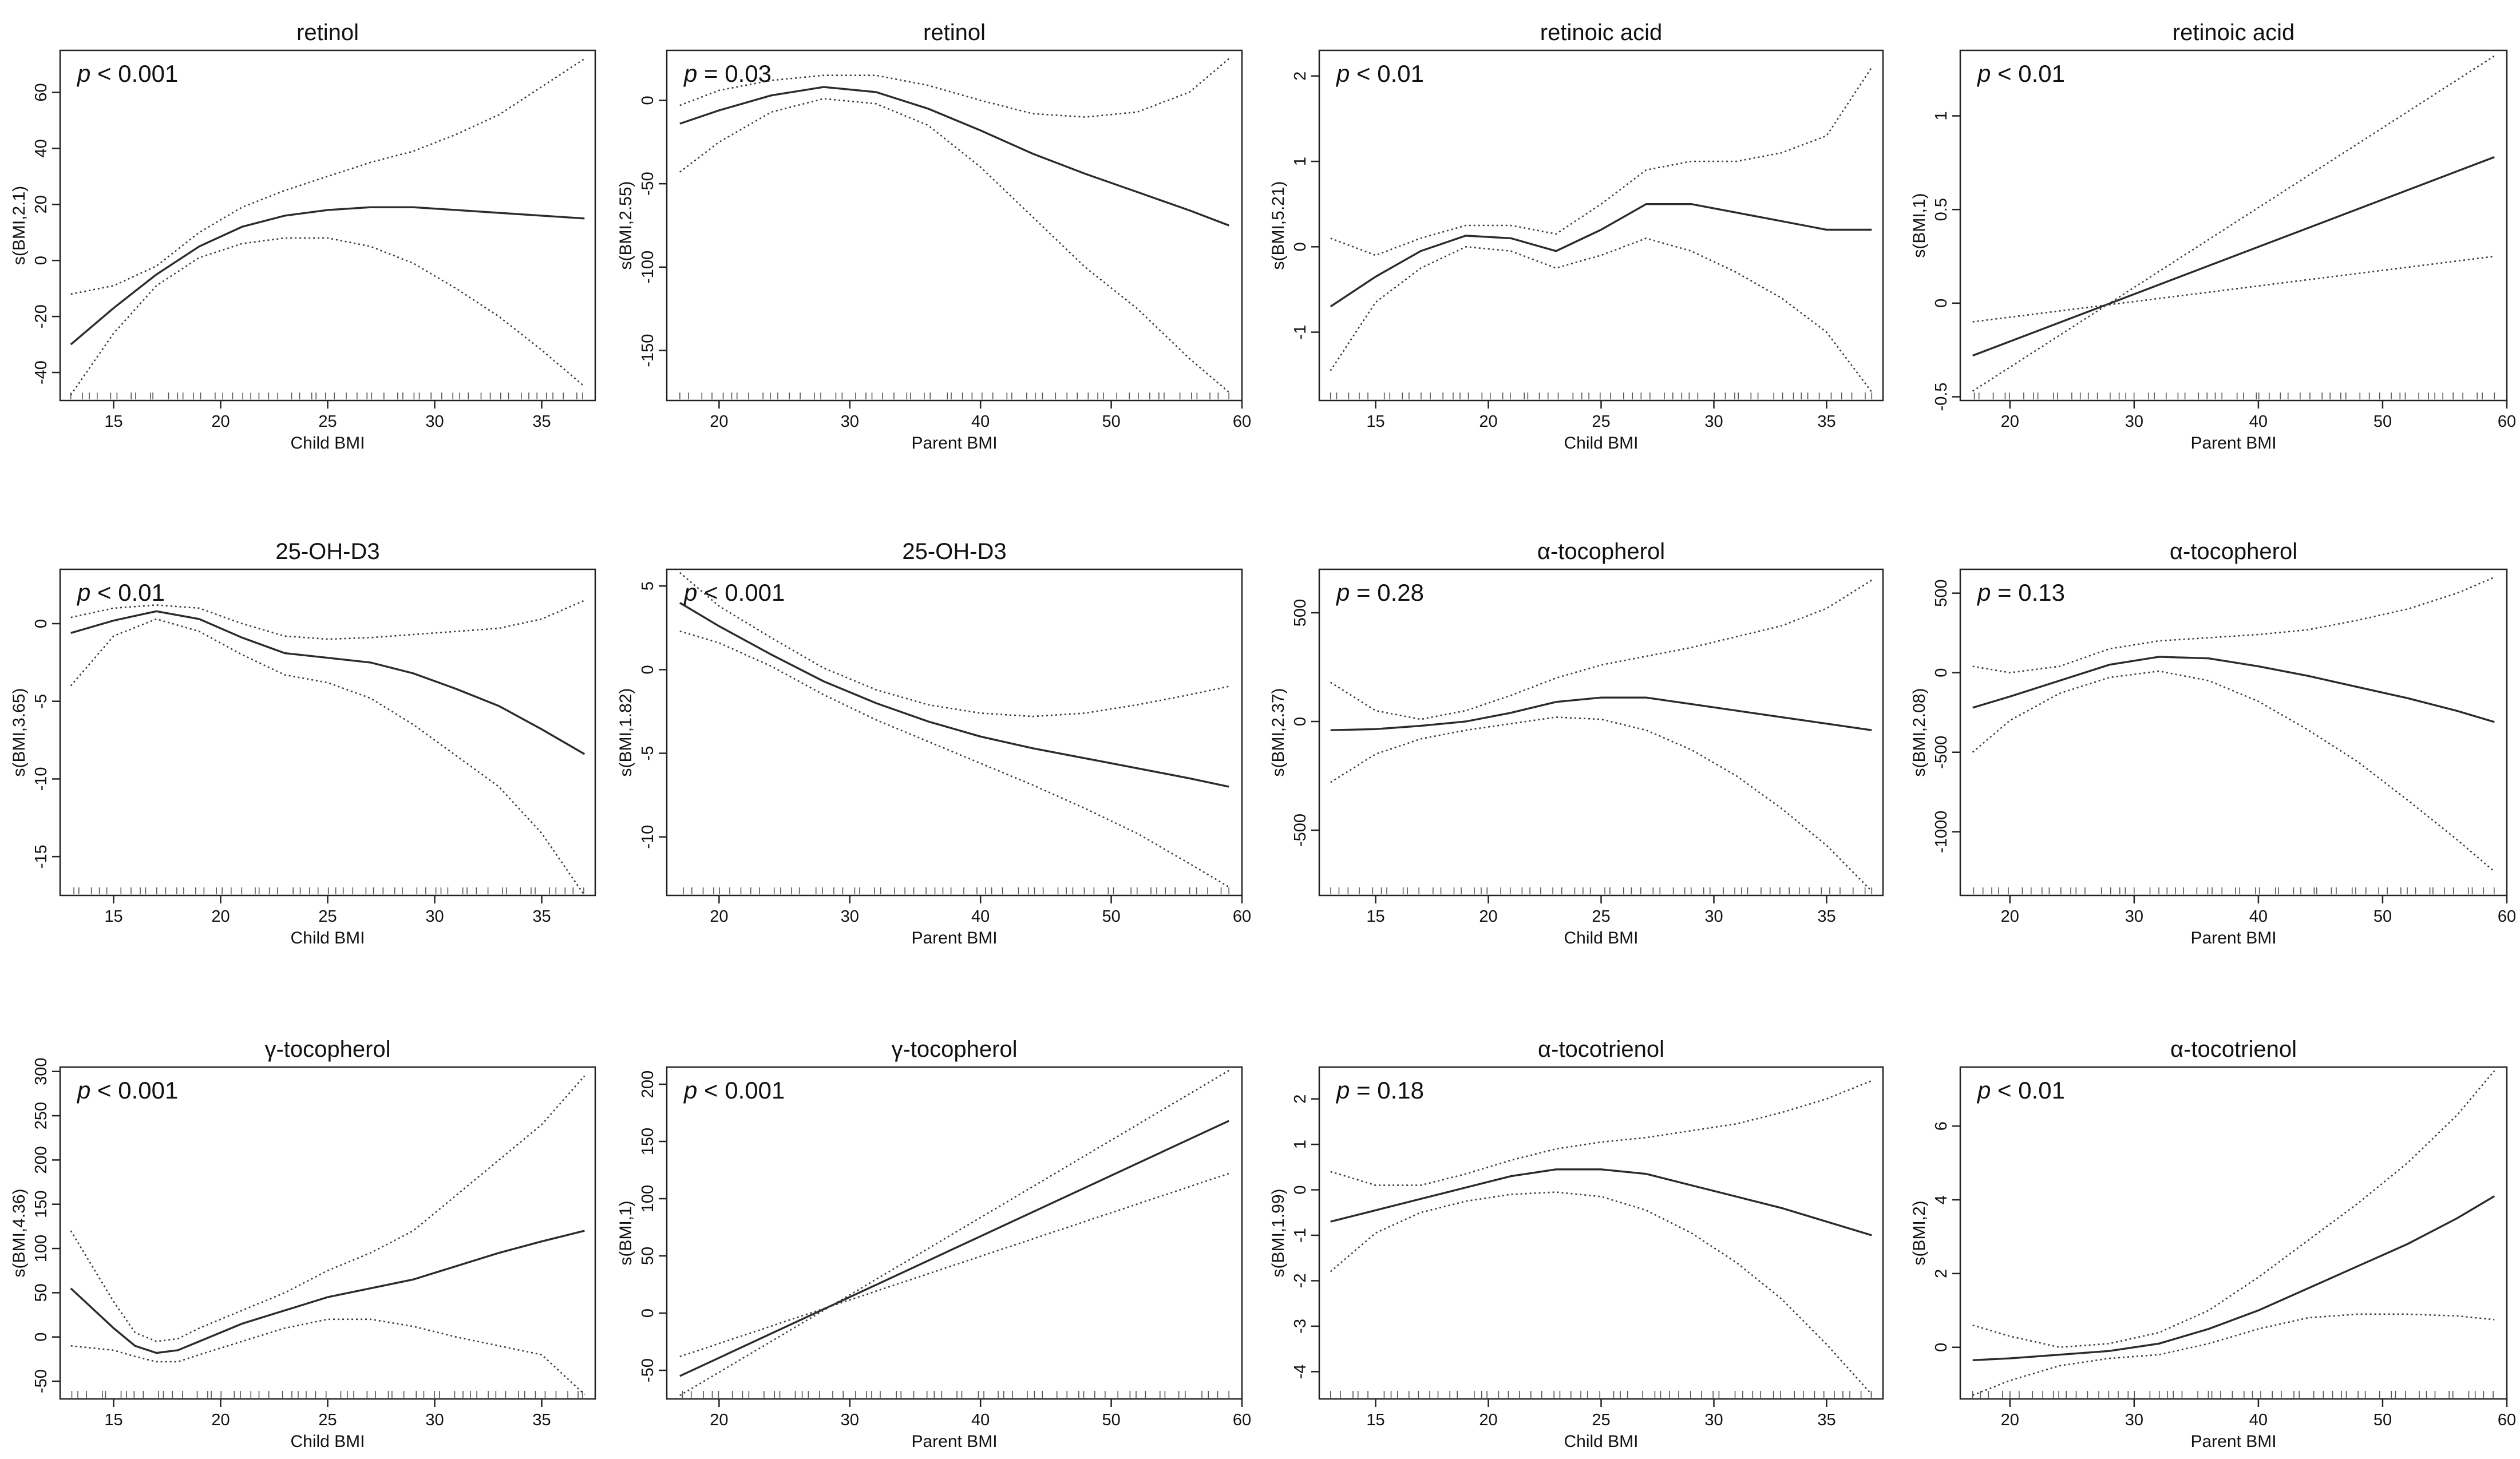  Describe the element at coordinates (625, 732) in the screenshot. I see `y-axis-label: s(BMI,1.82)` at that location.